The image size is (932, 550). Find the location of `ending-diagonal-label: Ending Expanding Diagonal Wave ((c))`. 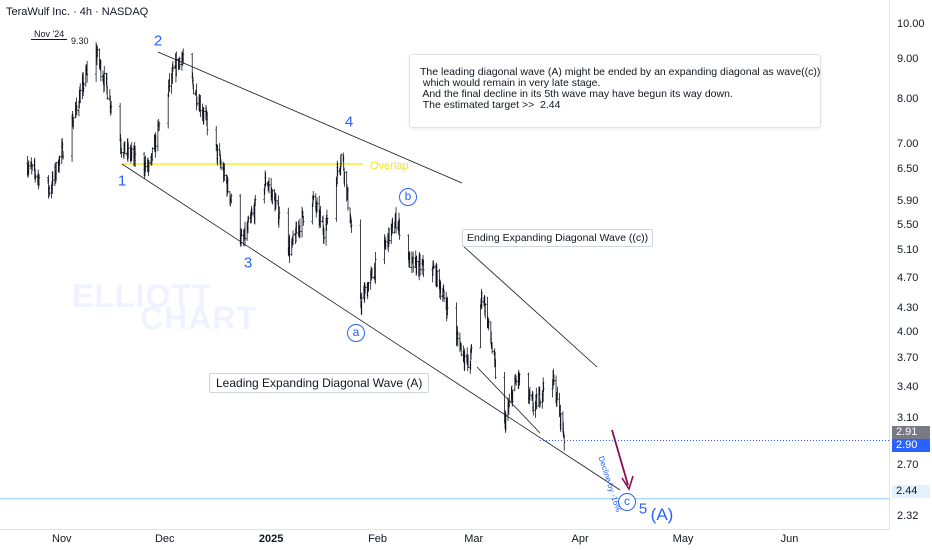

ending-diagonal-label: Ending Expanding Diagonal Wave ((c)) is located at coordinates (558, 238).